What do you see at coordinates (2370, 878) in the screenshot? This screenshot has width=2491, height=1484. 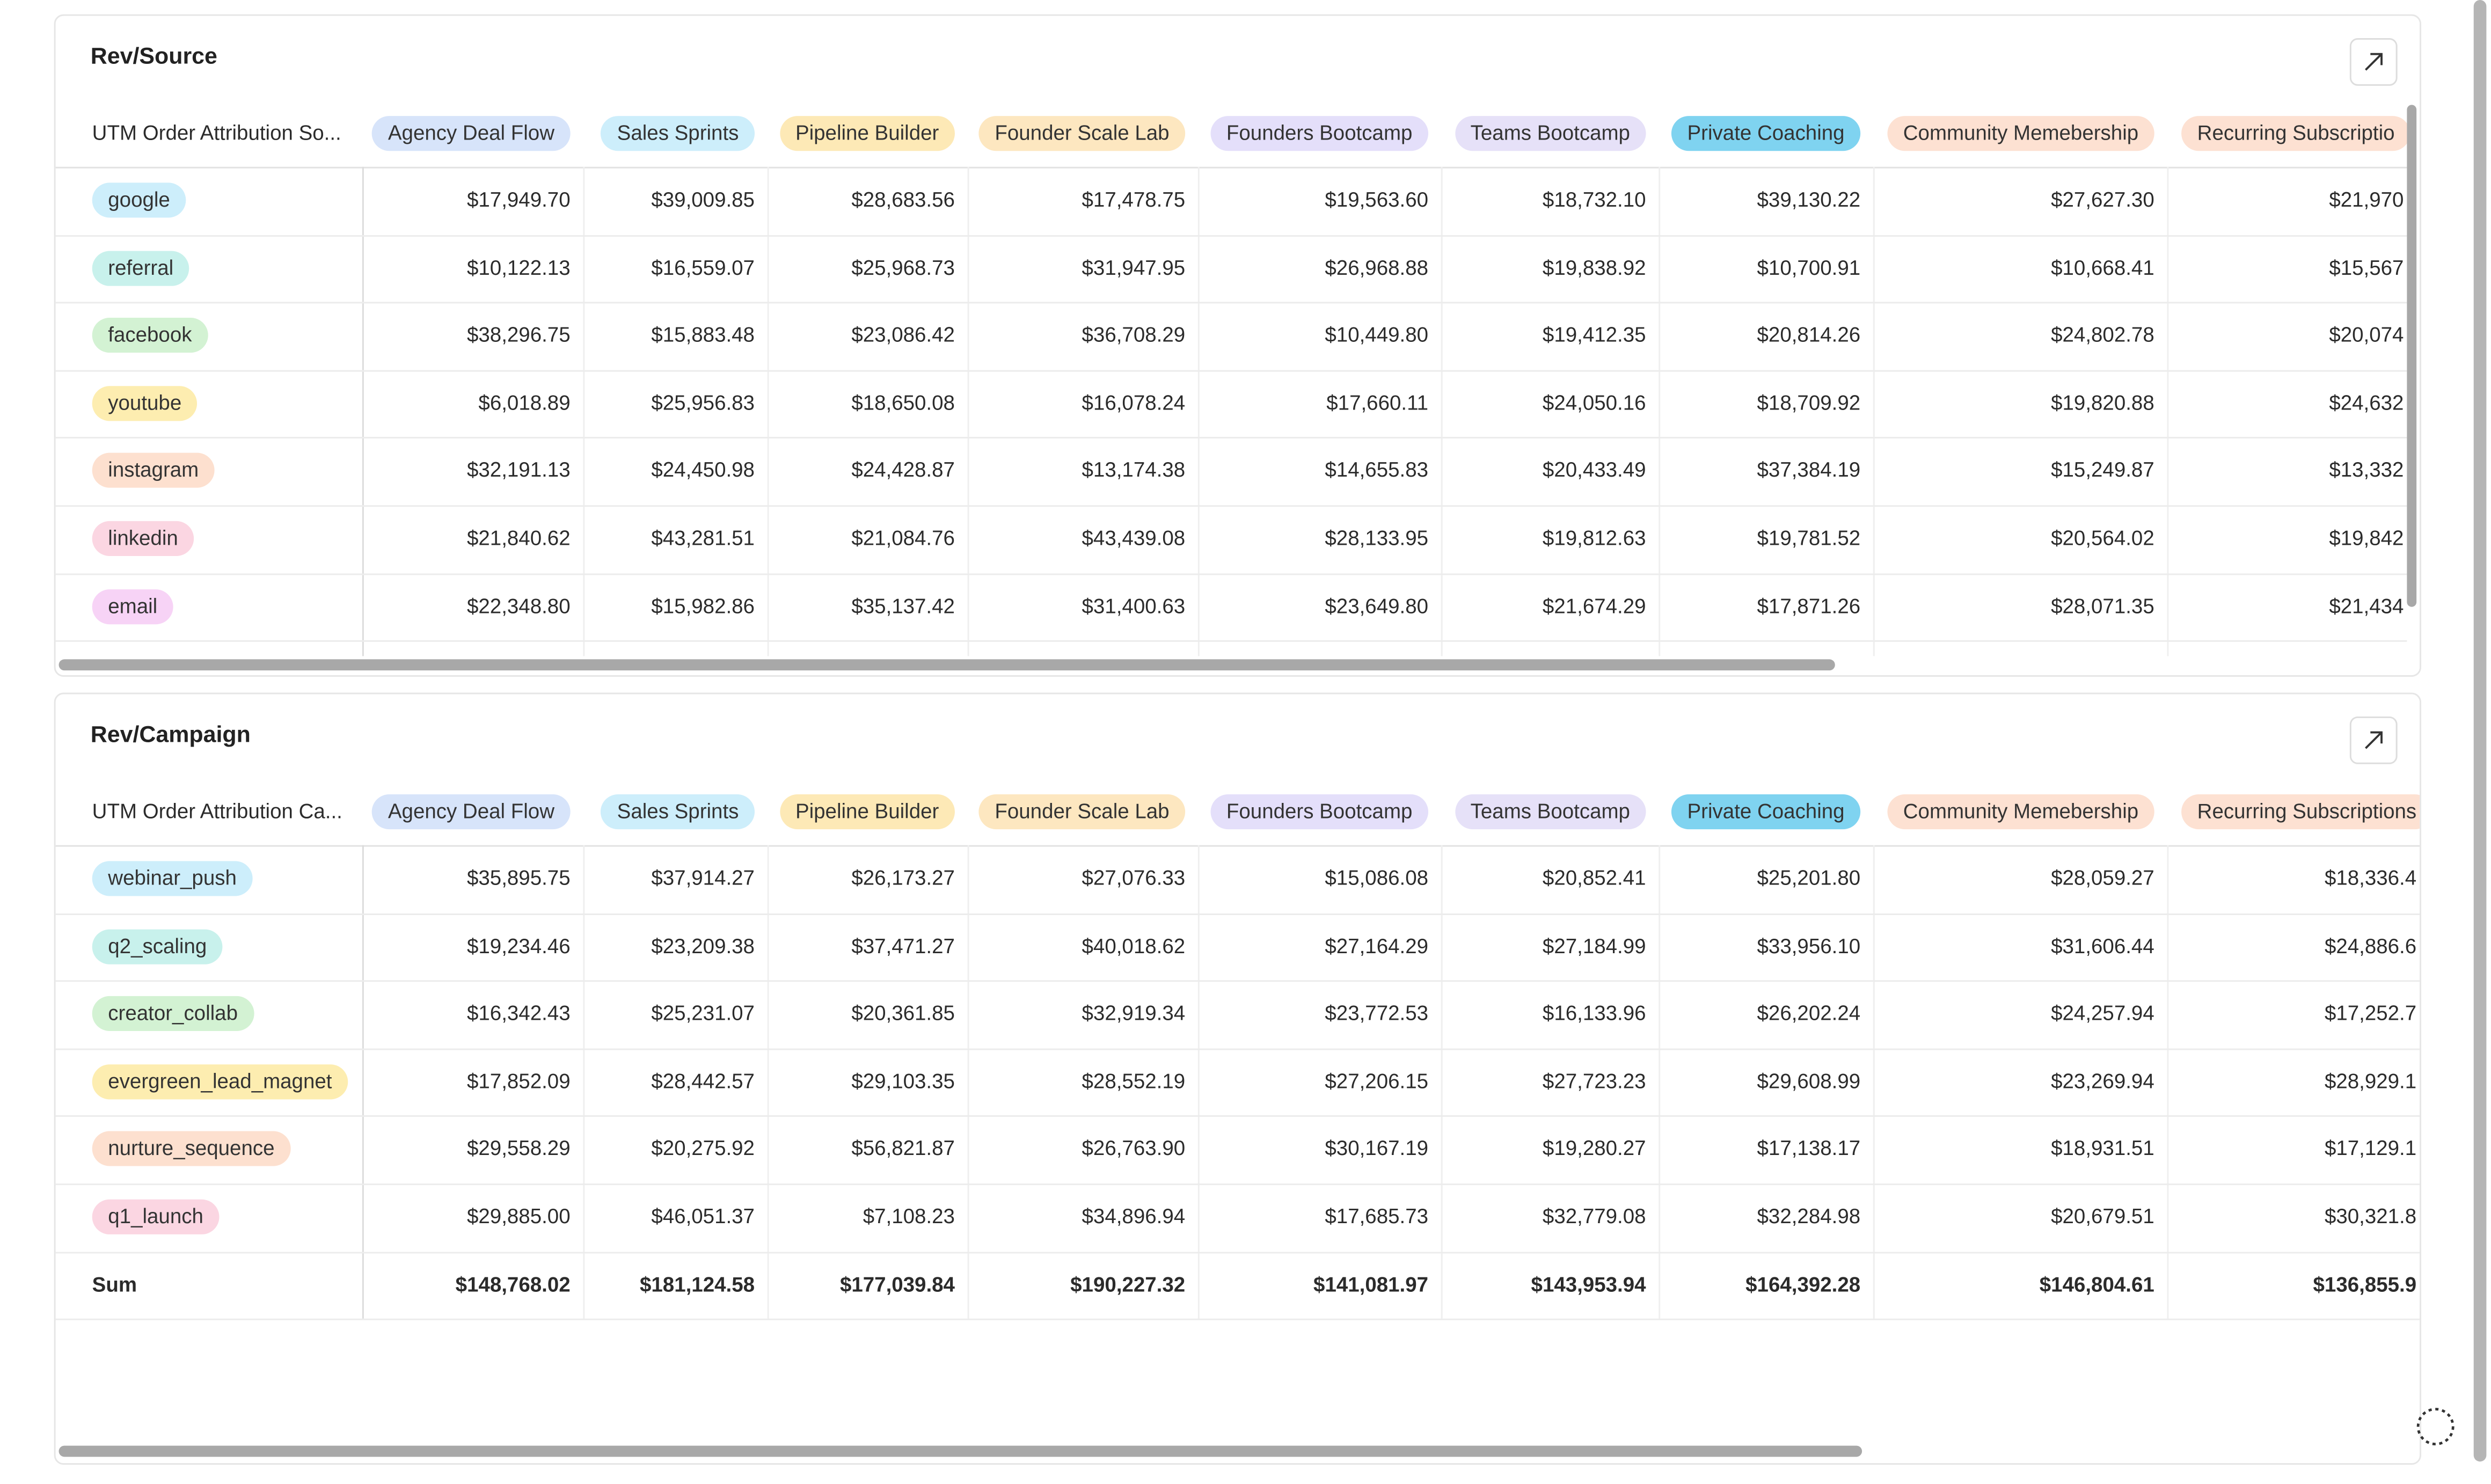 I see `value-cell: $18,336.4` at bounding box center [2370, 878].